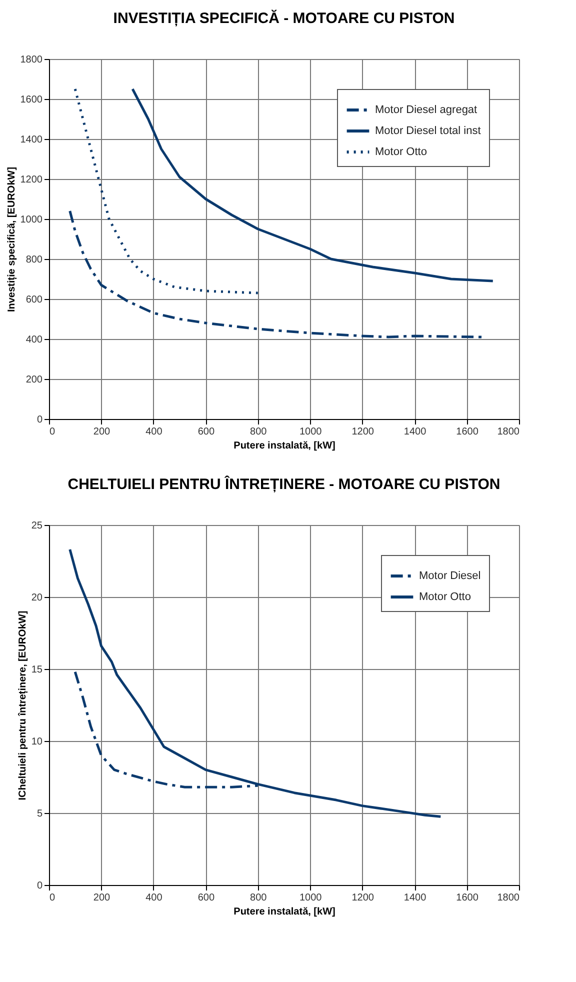 The image size is (576, 982). Describe the element at coordinates (426, 110) in the screenshot. I see `legend-label: Motor Diesel agregat` at that location.